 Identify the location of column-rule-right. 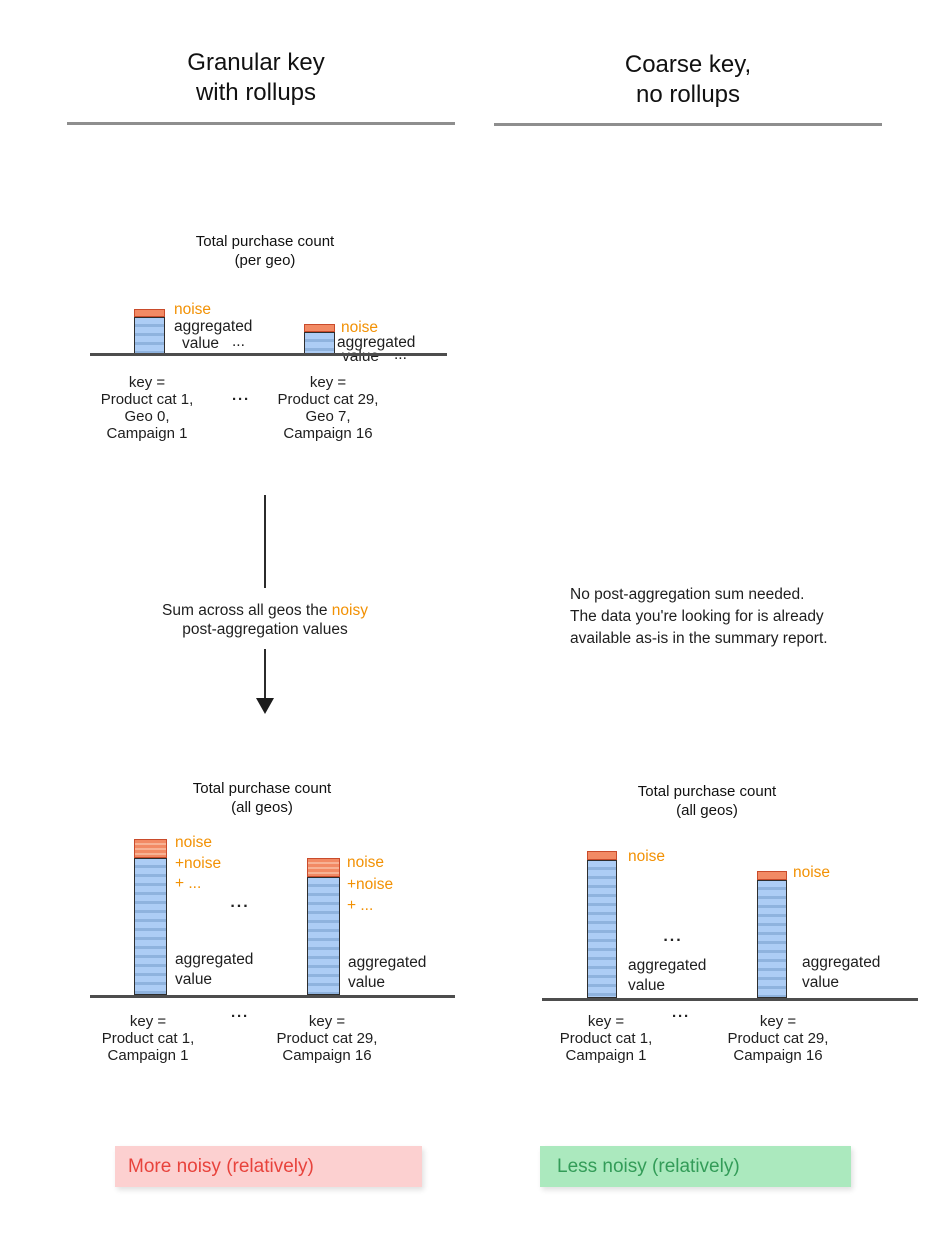
(688, 124).